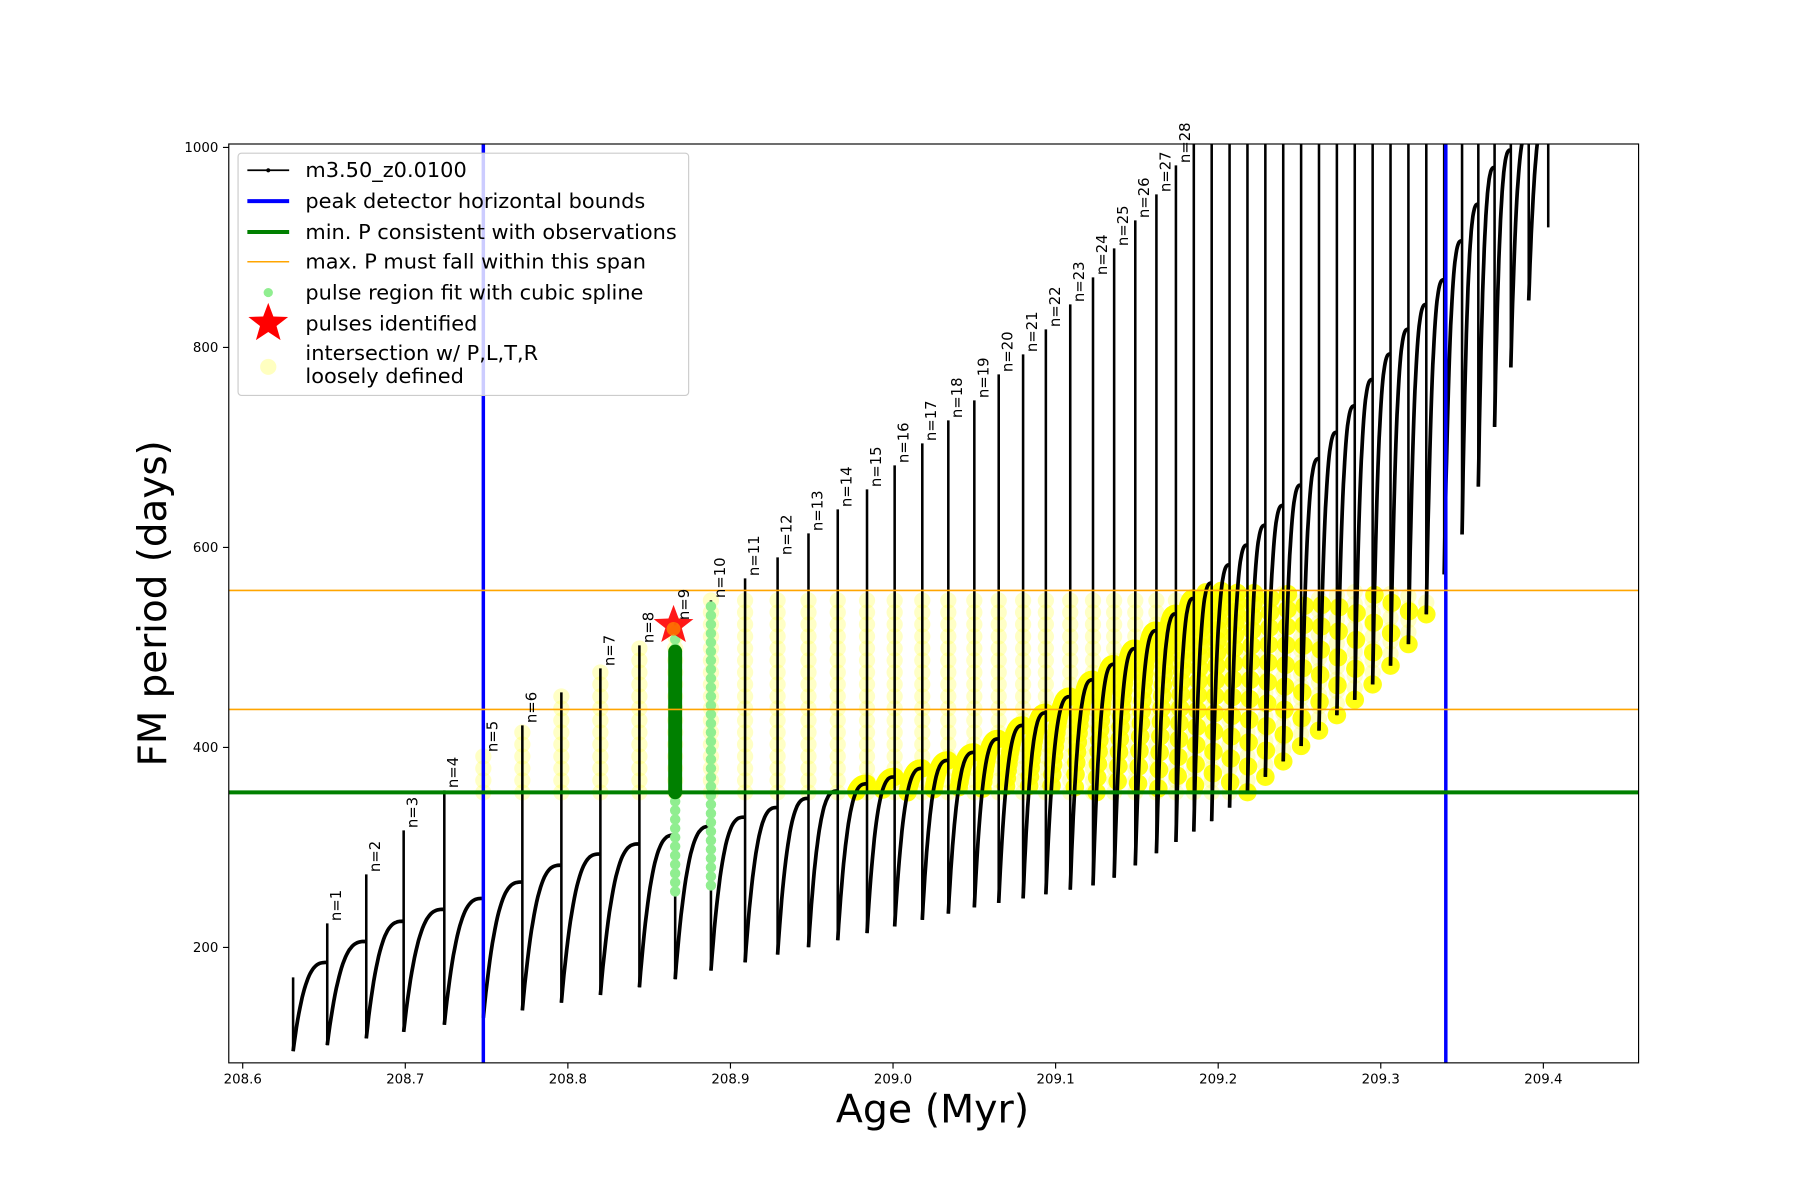 This screenshot has height=1200, width=1800. I want to click on spline-fit-markers, so click(692, 749).